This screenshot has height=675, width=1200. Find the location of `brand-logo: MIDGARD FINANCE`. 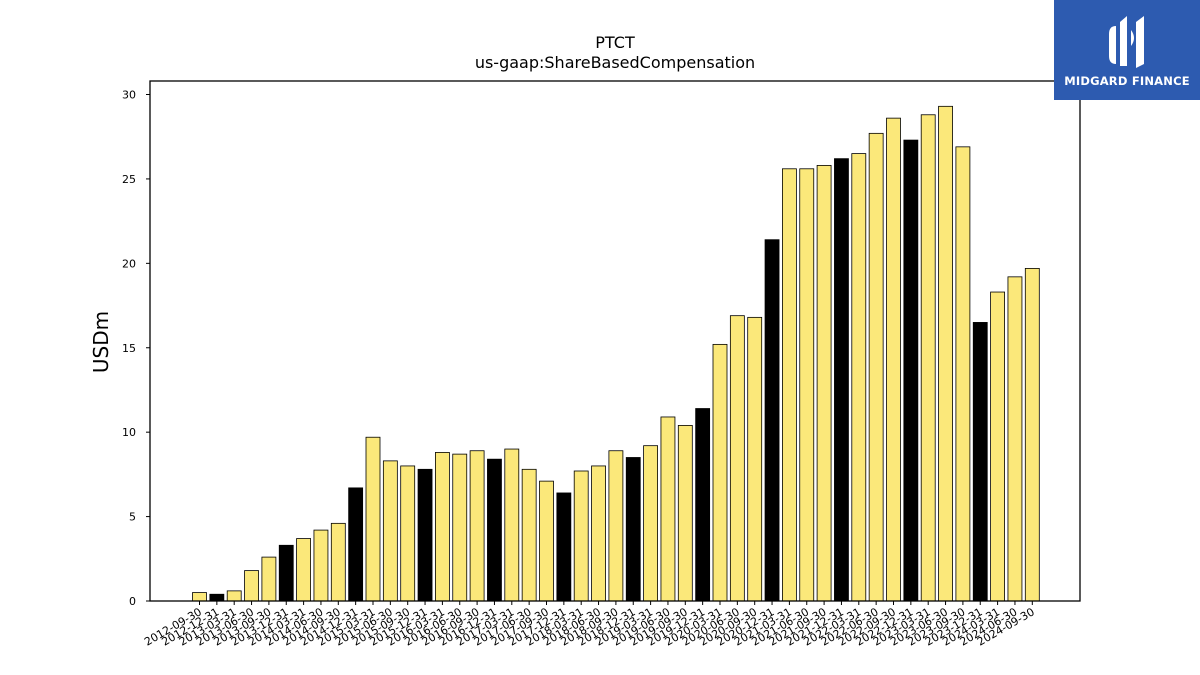

brand-logo: MIDGARD FINANCE is located at coordinates (1127, 50).